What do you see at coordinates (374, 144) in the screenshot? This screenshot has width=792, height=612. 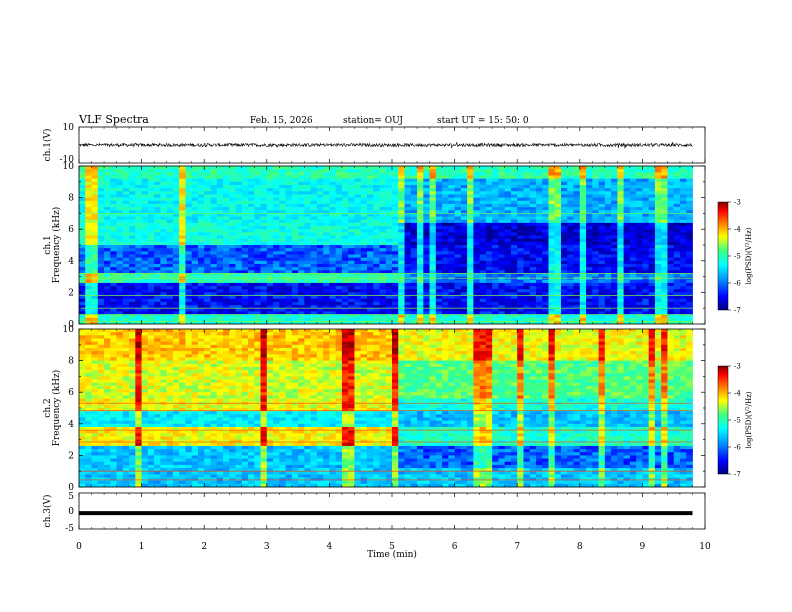 I see `ch1-waveform-panel: 10 -10 ch.1(V)` at bounding box center [374, 144].